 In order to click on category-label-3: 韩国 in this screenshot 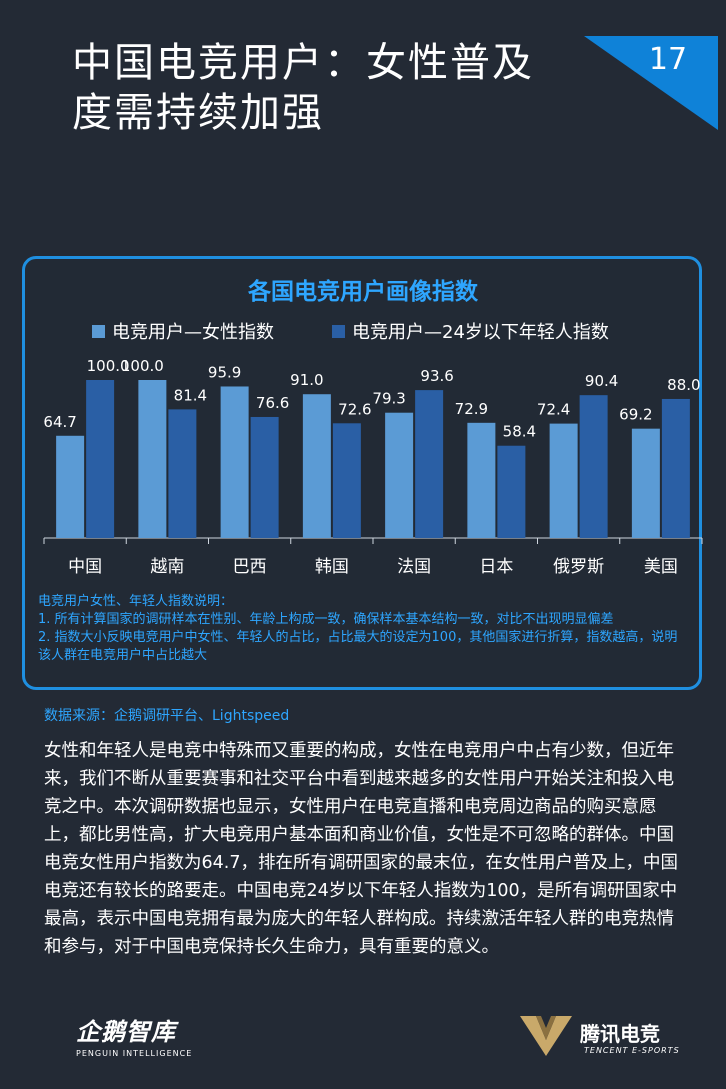, I will do `click(332, 567)`.